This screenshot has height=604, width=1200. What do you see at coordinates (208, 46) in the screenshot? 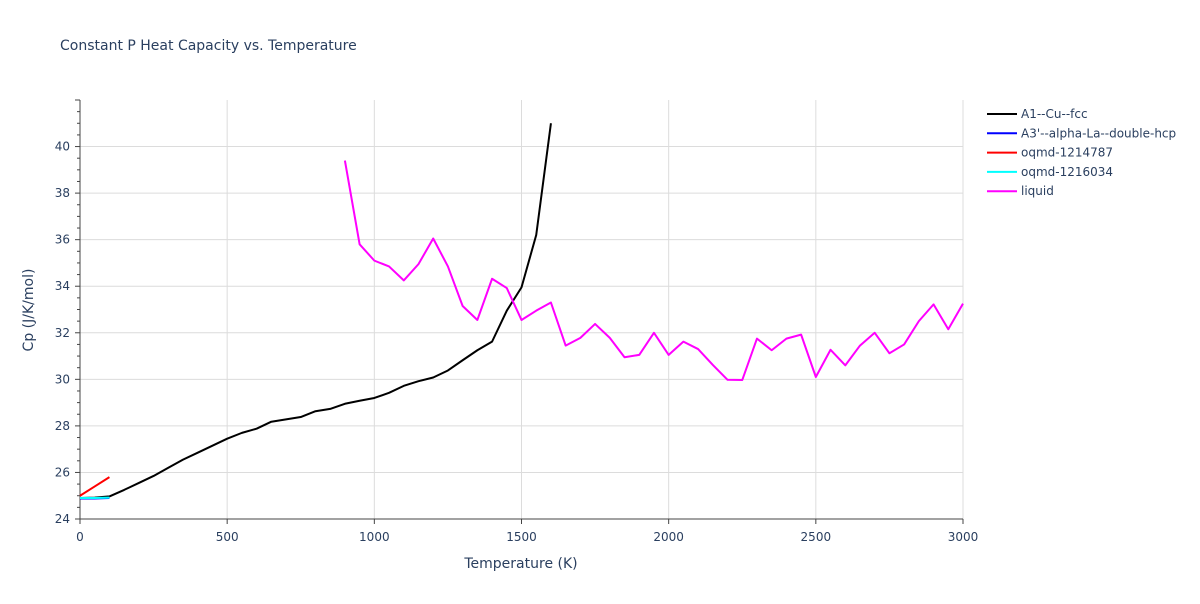
I see `chart-title: Constant P Heat Capacity vs. Temperature` at bounding box center [208, 46].